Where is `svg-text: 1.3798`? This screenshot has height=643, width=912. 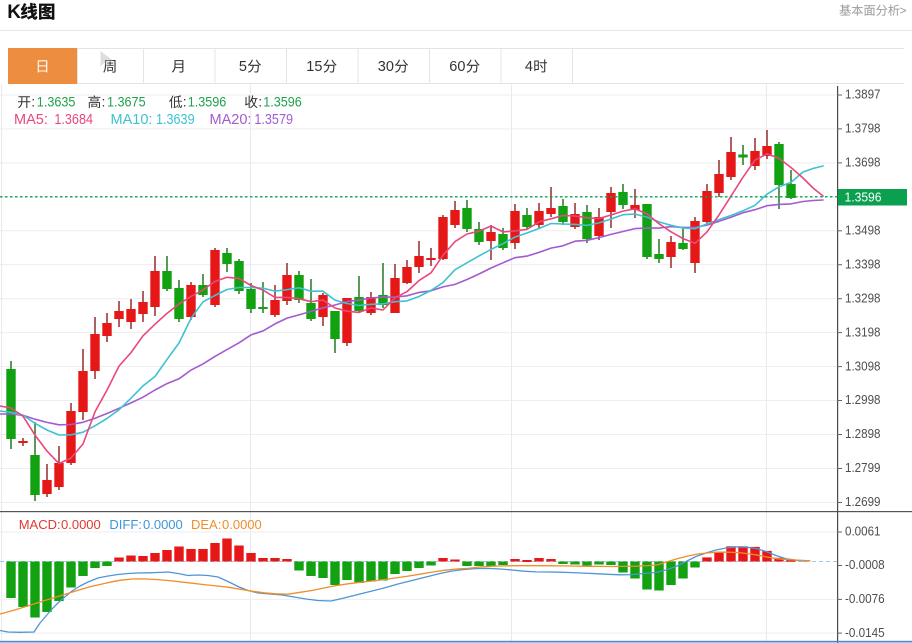
svg-text: 1.3798 is located at coordinates (863, 129).